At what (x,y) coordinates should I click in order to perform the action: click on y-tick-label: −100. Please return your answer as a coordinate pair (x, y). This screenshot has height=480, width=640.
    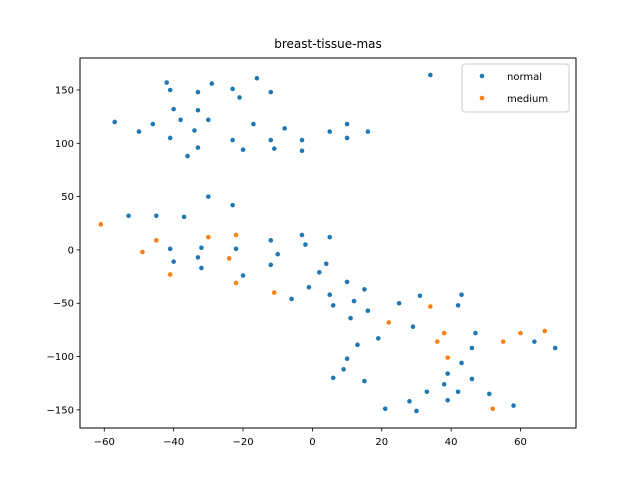
    Looking at the image, I should click on (60, 357).